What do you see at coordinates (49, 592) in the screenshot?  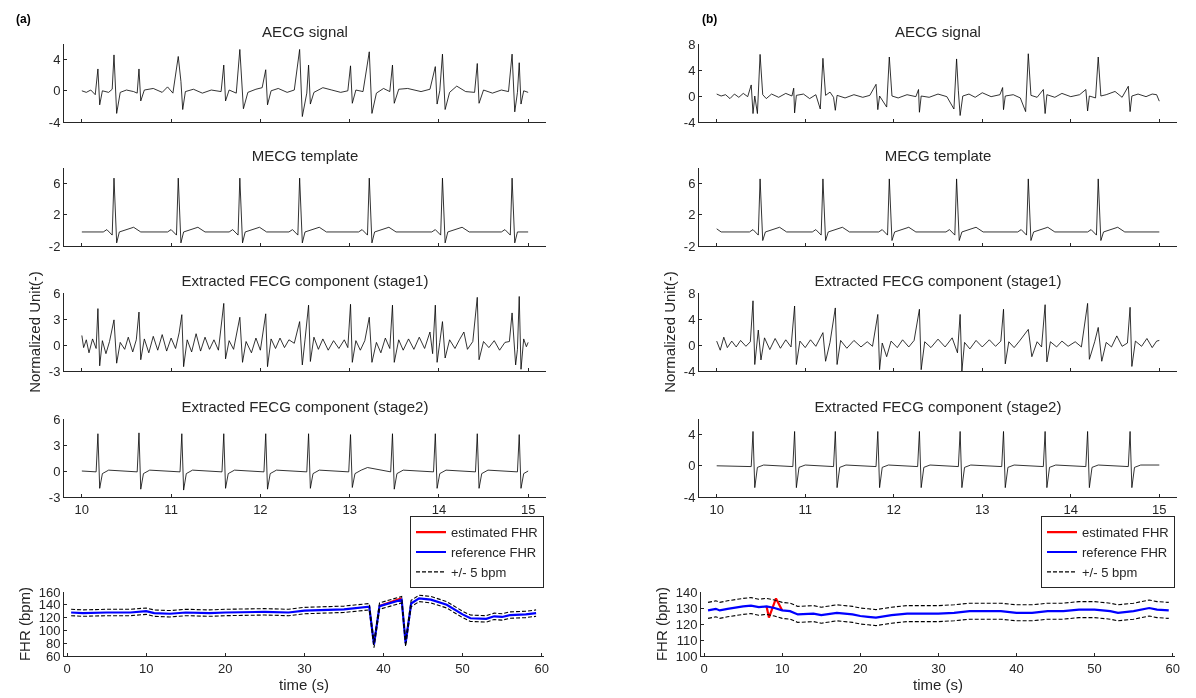 I see `y-tick-label: 160` at bounding box center [49, 592].